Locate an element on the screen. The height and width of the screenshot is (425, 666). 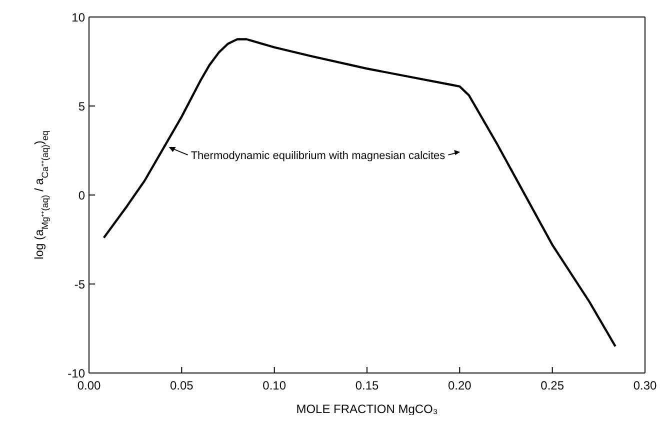
annotation: Thermodynamic equilibrium with magnesian calcites is located at coordinates (318, 156).